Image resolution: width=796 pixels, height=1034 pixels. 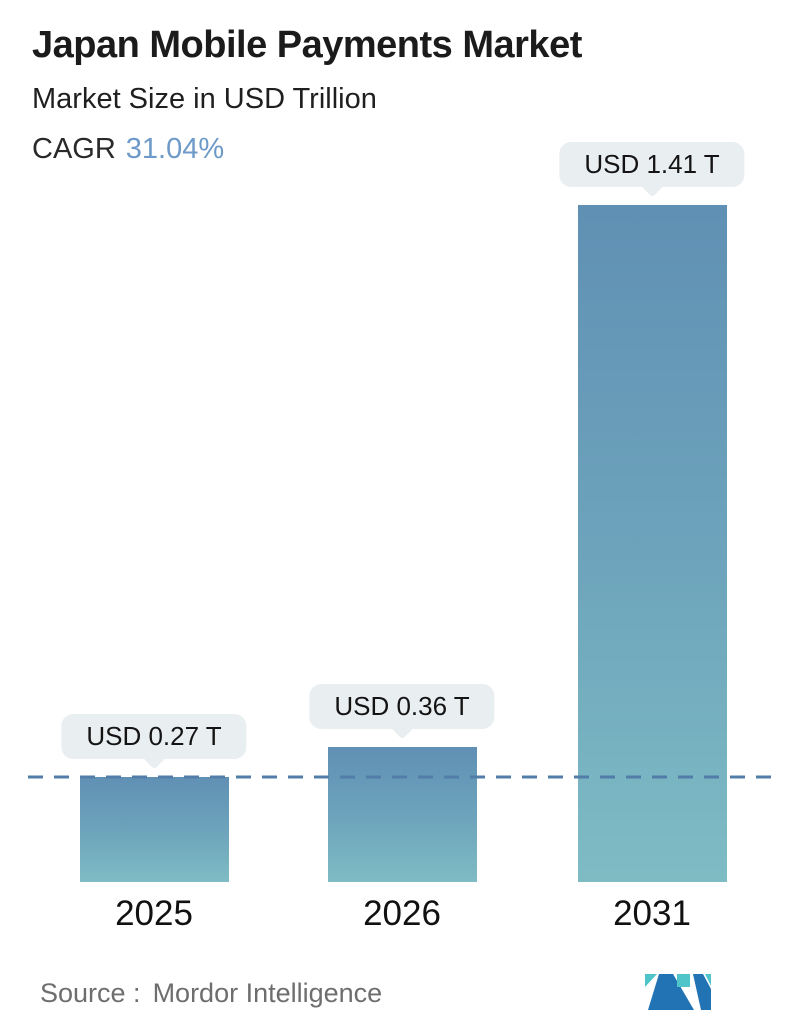 What do you see at coordinates (402, 706) in the screenshot?
I see `value-label: USD 0.36 T` at bounding box center [402, 706].